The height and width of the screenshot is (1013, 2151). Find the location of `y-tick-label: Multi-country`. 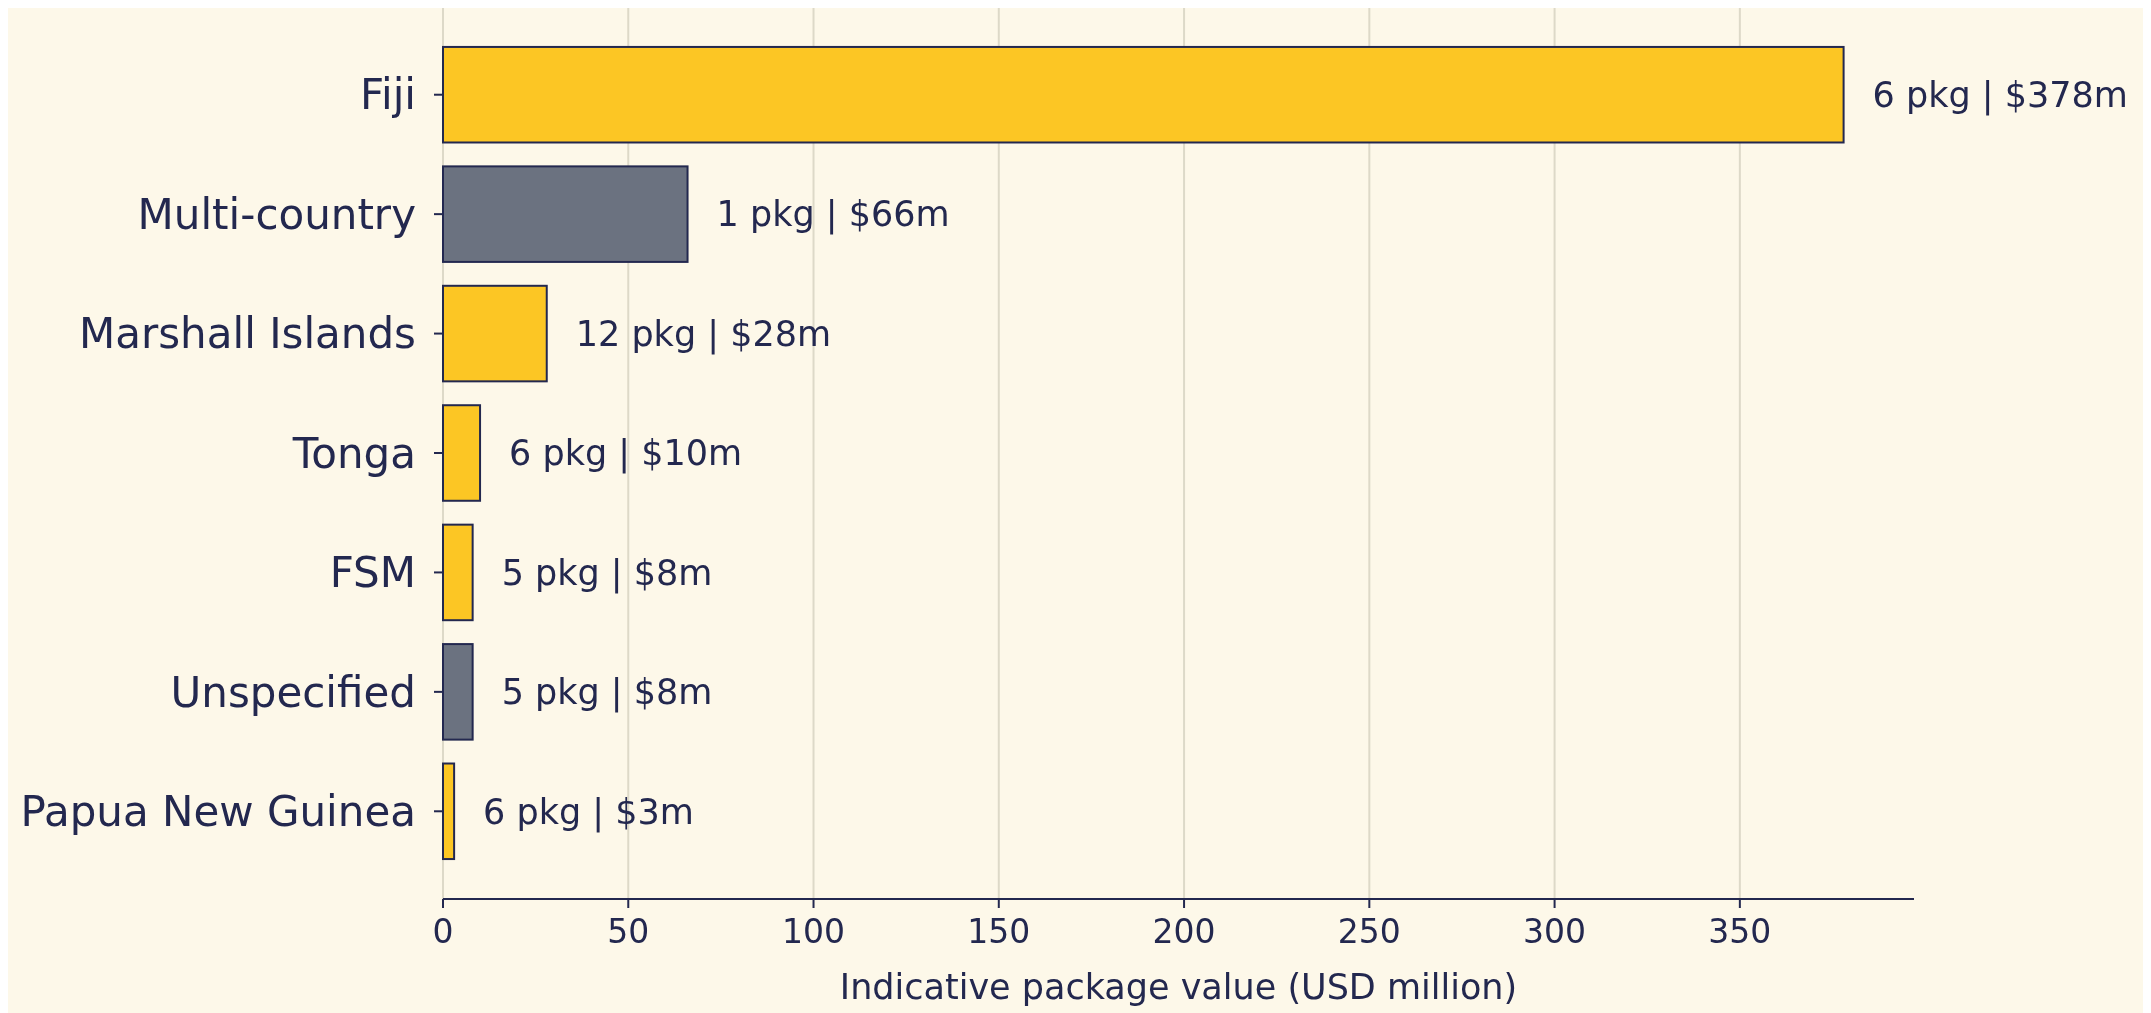

y-tick-label: Multi-country is located at coordinates (276, 214).